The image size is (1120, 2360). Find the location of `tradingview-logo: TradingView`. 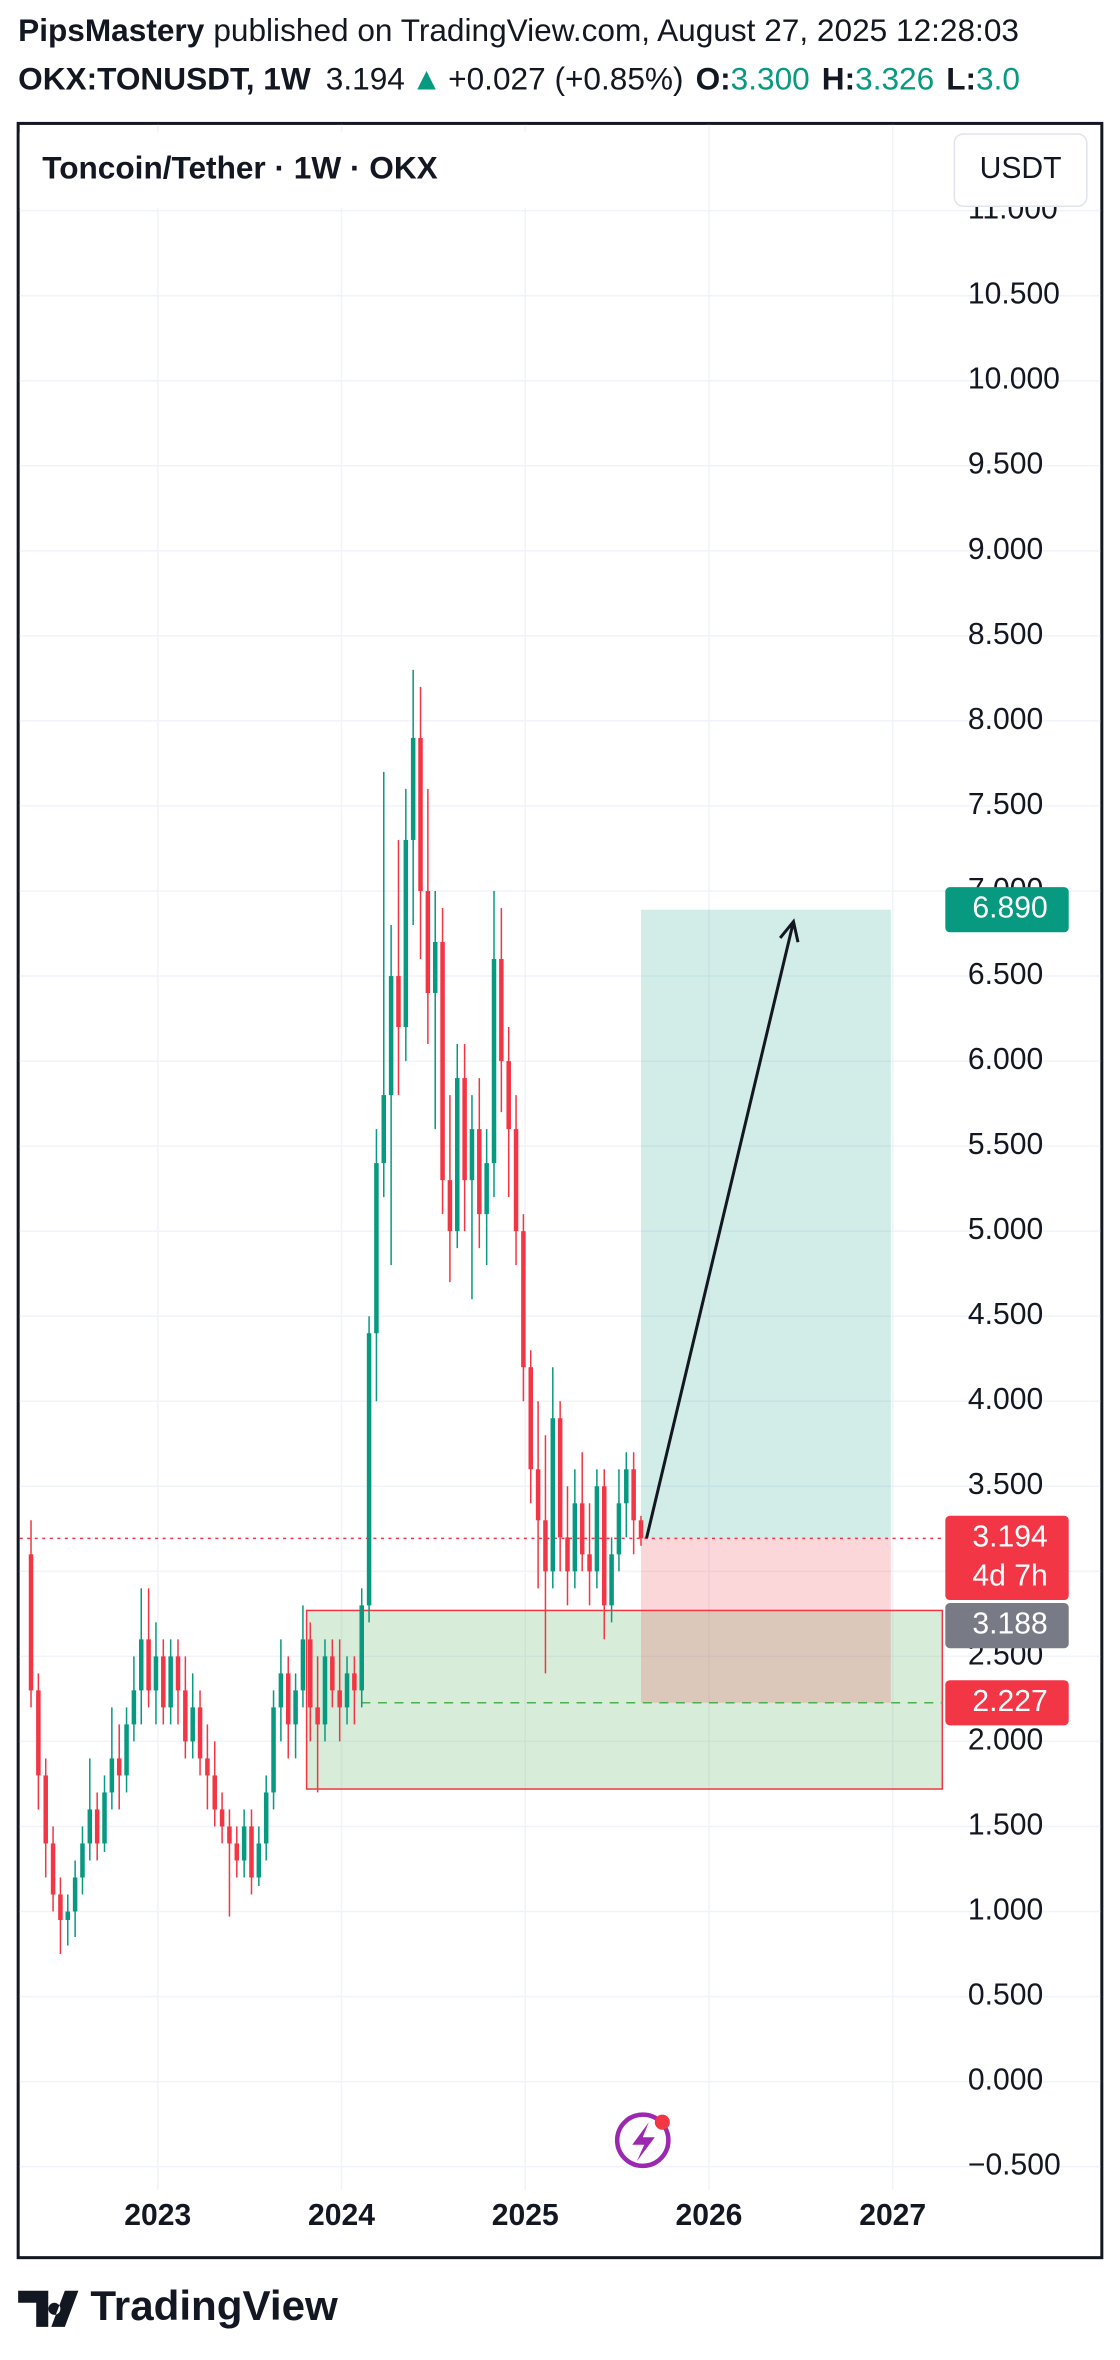

tradingview-logo: TradingView is located at coordinates (178, 2305).